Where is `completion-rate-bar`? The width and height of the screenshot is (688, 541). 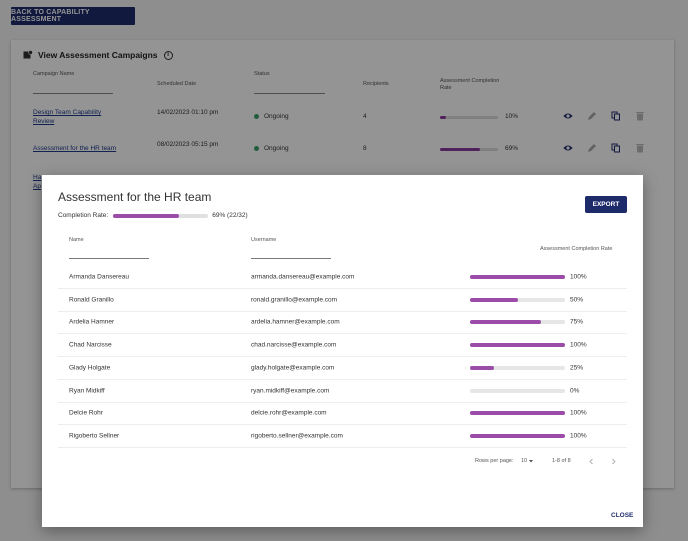 completion-rate-bar is located at coordinates (161, 215).